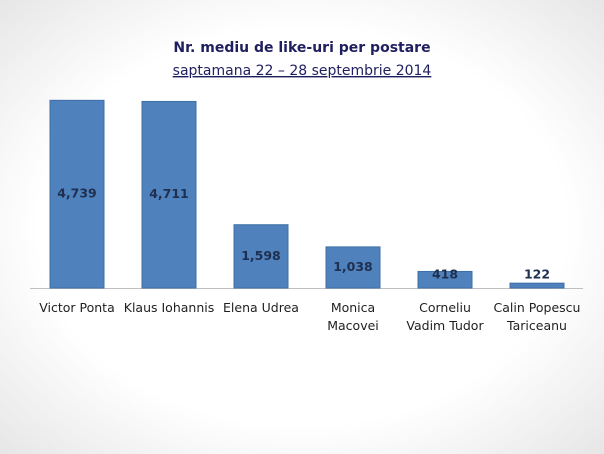 The image size is (604, 454). Describe the element at coordinates (445, 316) in the screenshot. I see `x-tick-label: Corneliu Vadim Tudor` at that location.